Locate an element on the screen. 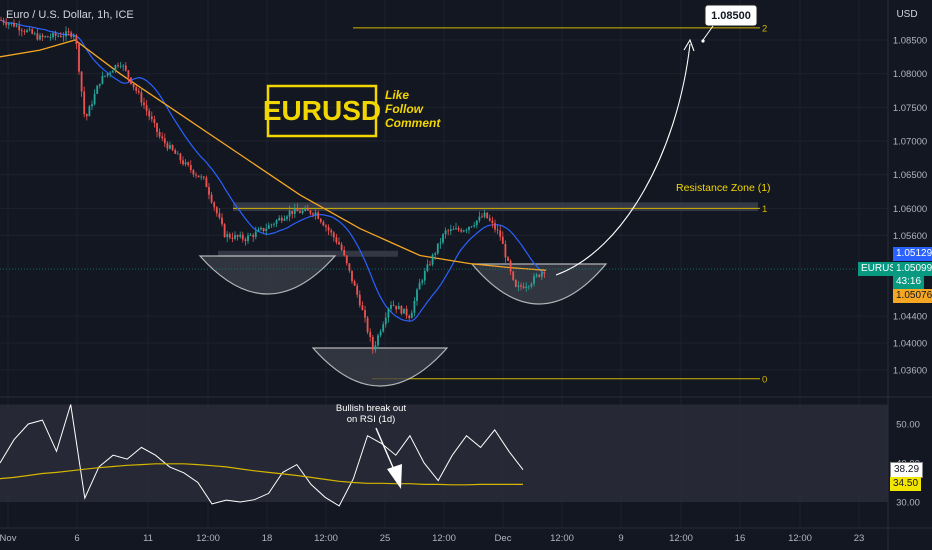 Image resolution: width=932 pixels, height=550 pixels. rsi-ma-value-label: 34.50 is located at coordinates (906, 484).